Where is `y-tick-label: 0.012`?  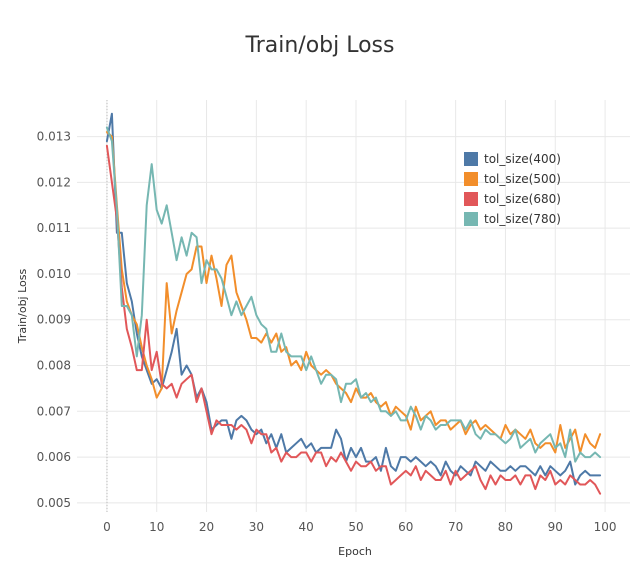
y-tick-label: 0.012 is located at coordinates (54, 182).